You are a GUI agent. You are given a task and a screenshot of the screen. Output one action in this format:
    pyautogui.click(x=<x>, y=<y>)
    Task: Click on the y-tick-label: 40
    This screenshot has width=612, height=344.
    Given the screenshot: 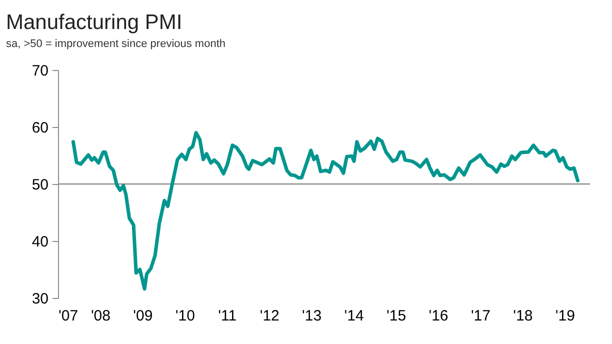 What is the action you would take?
    pyautogui.click(x=40, y=242)
    